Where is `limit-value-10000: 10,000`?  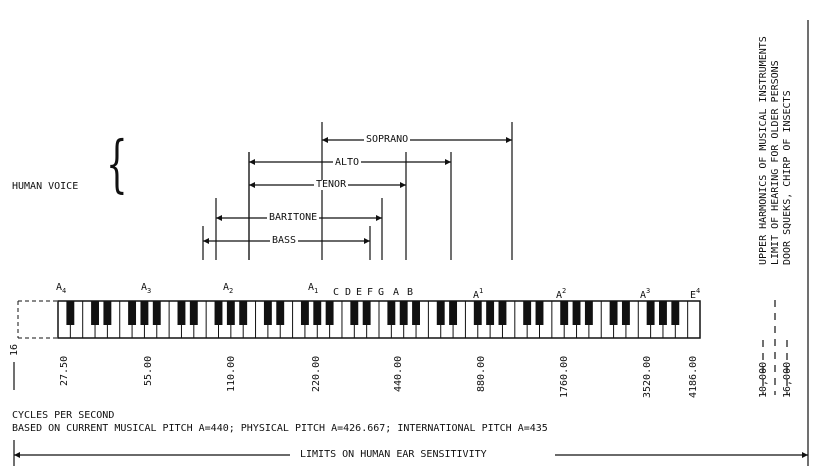
limit-value-10000: 10,000 is located at coordinates (763, 379).